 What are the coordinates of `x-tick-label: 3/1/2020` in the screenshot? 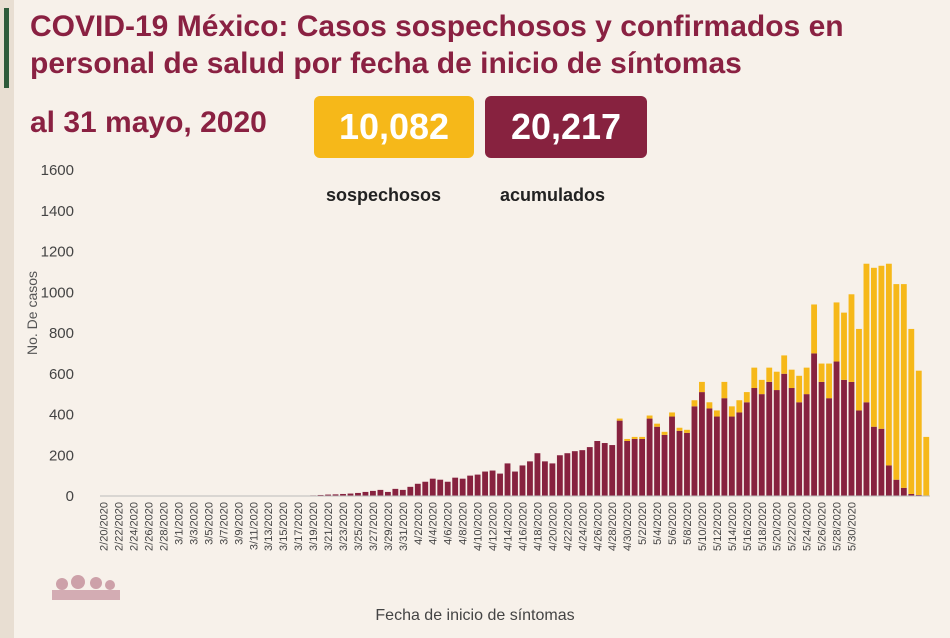 It's located at (180, 523).